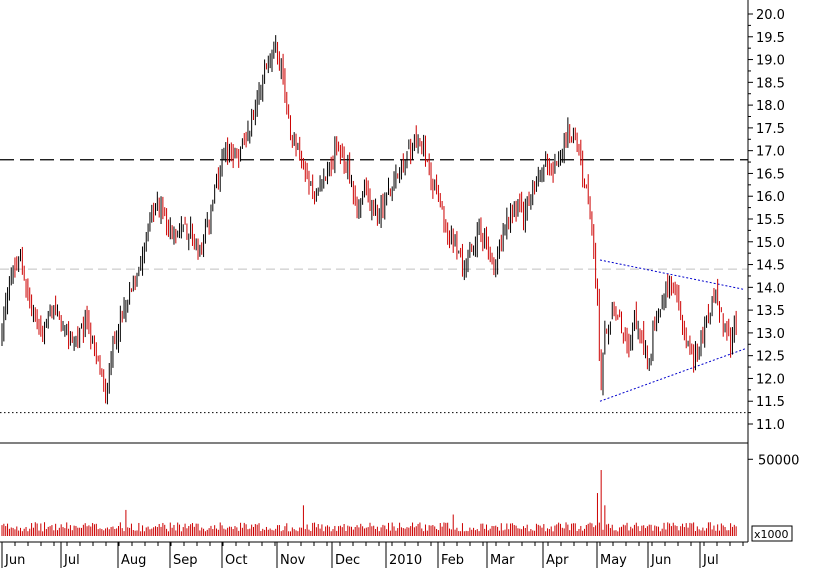 Image resolution: width=817 pixels, height=568 pixels. I want to click on price-tick-label: 18.0, so click(770, 106).